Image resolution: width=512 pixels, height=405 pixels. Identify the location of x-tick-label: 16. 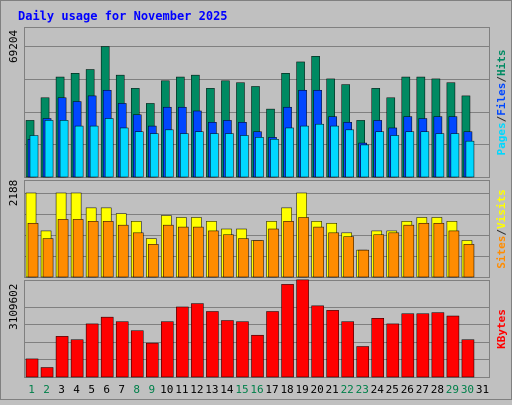
(256, 389).